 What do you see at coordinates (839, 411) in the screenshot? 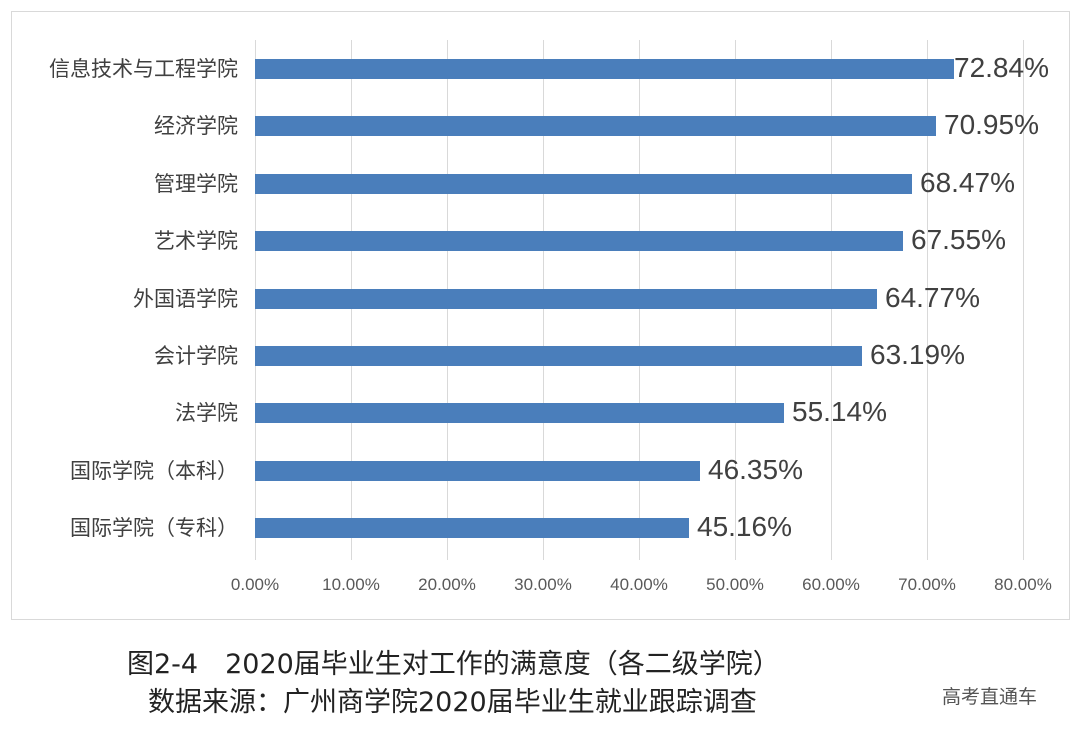
I see `value-label: 55.14%` at bounding box center [839, 411].